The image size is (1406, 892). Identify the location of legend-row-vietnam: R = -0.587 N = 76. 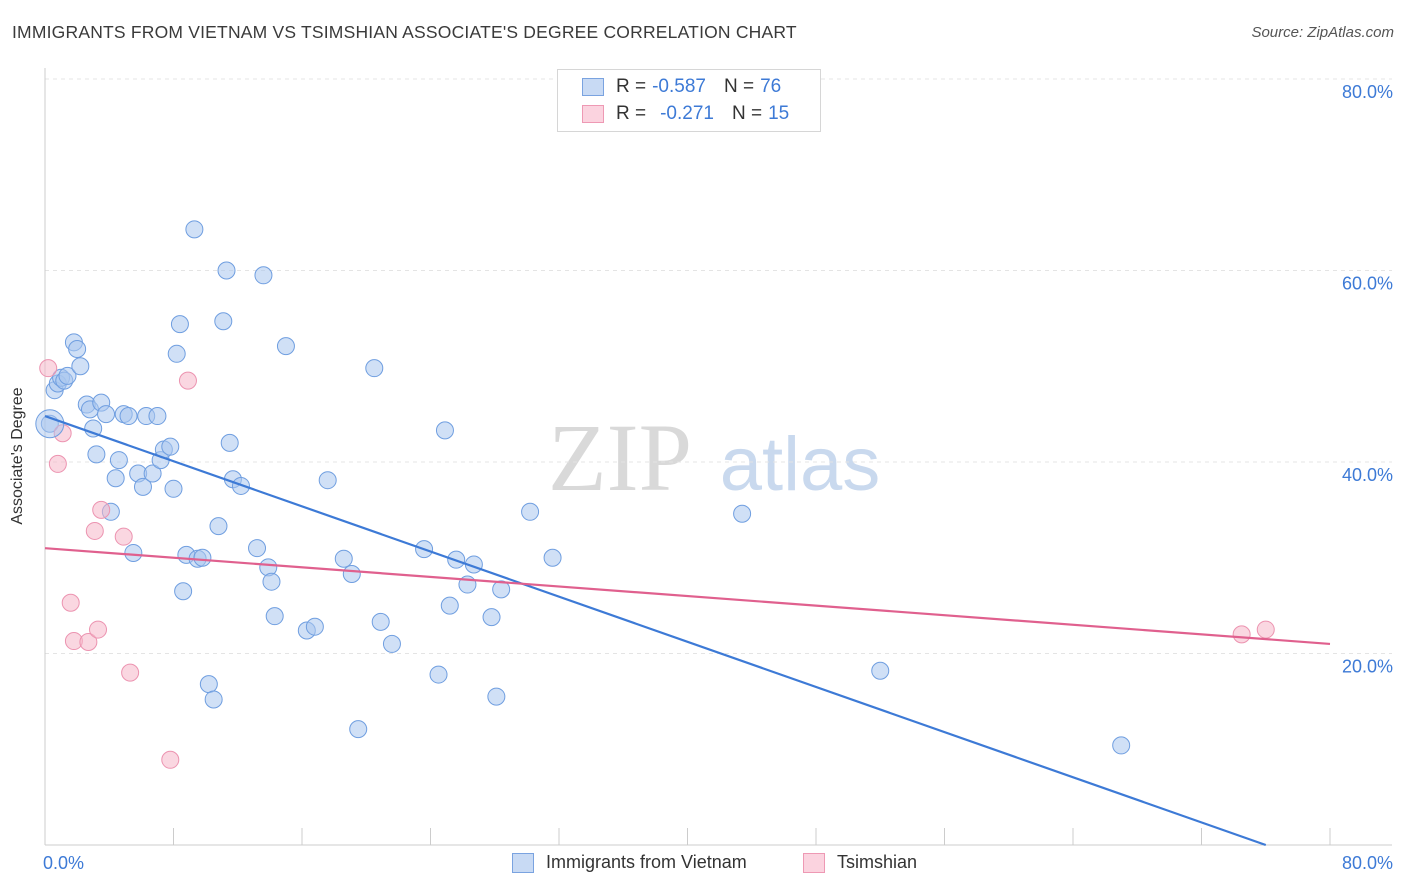
(681, 87).